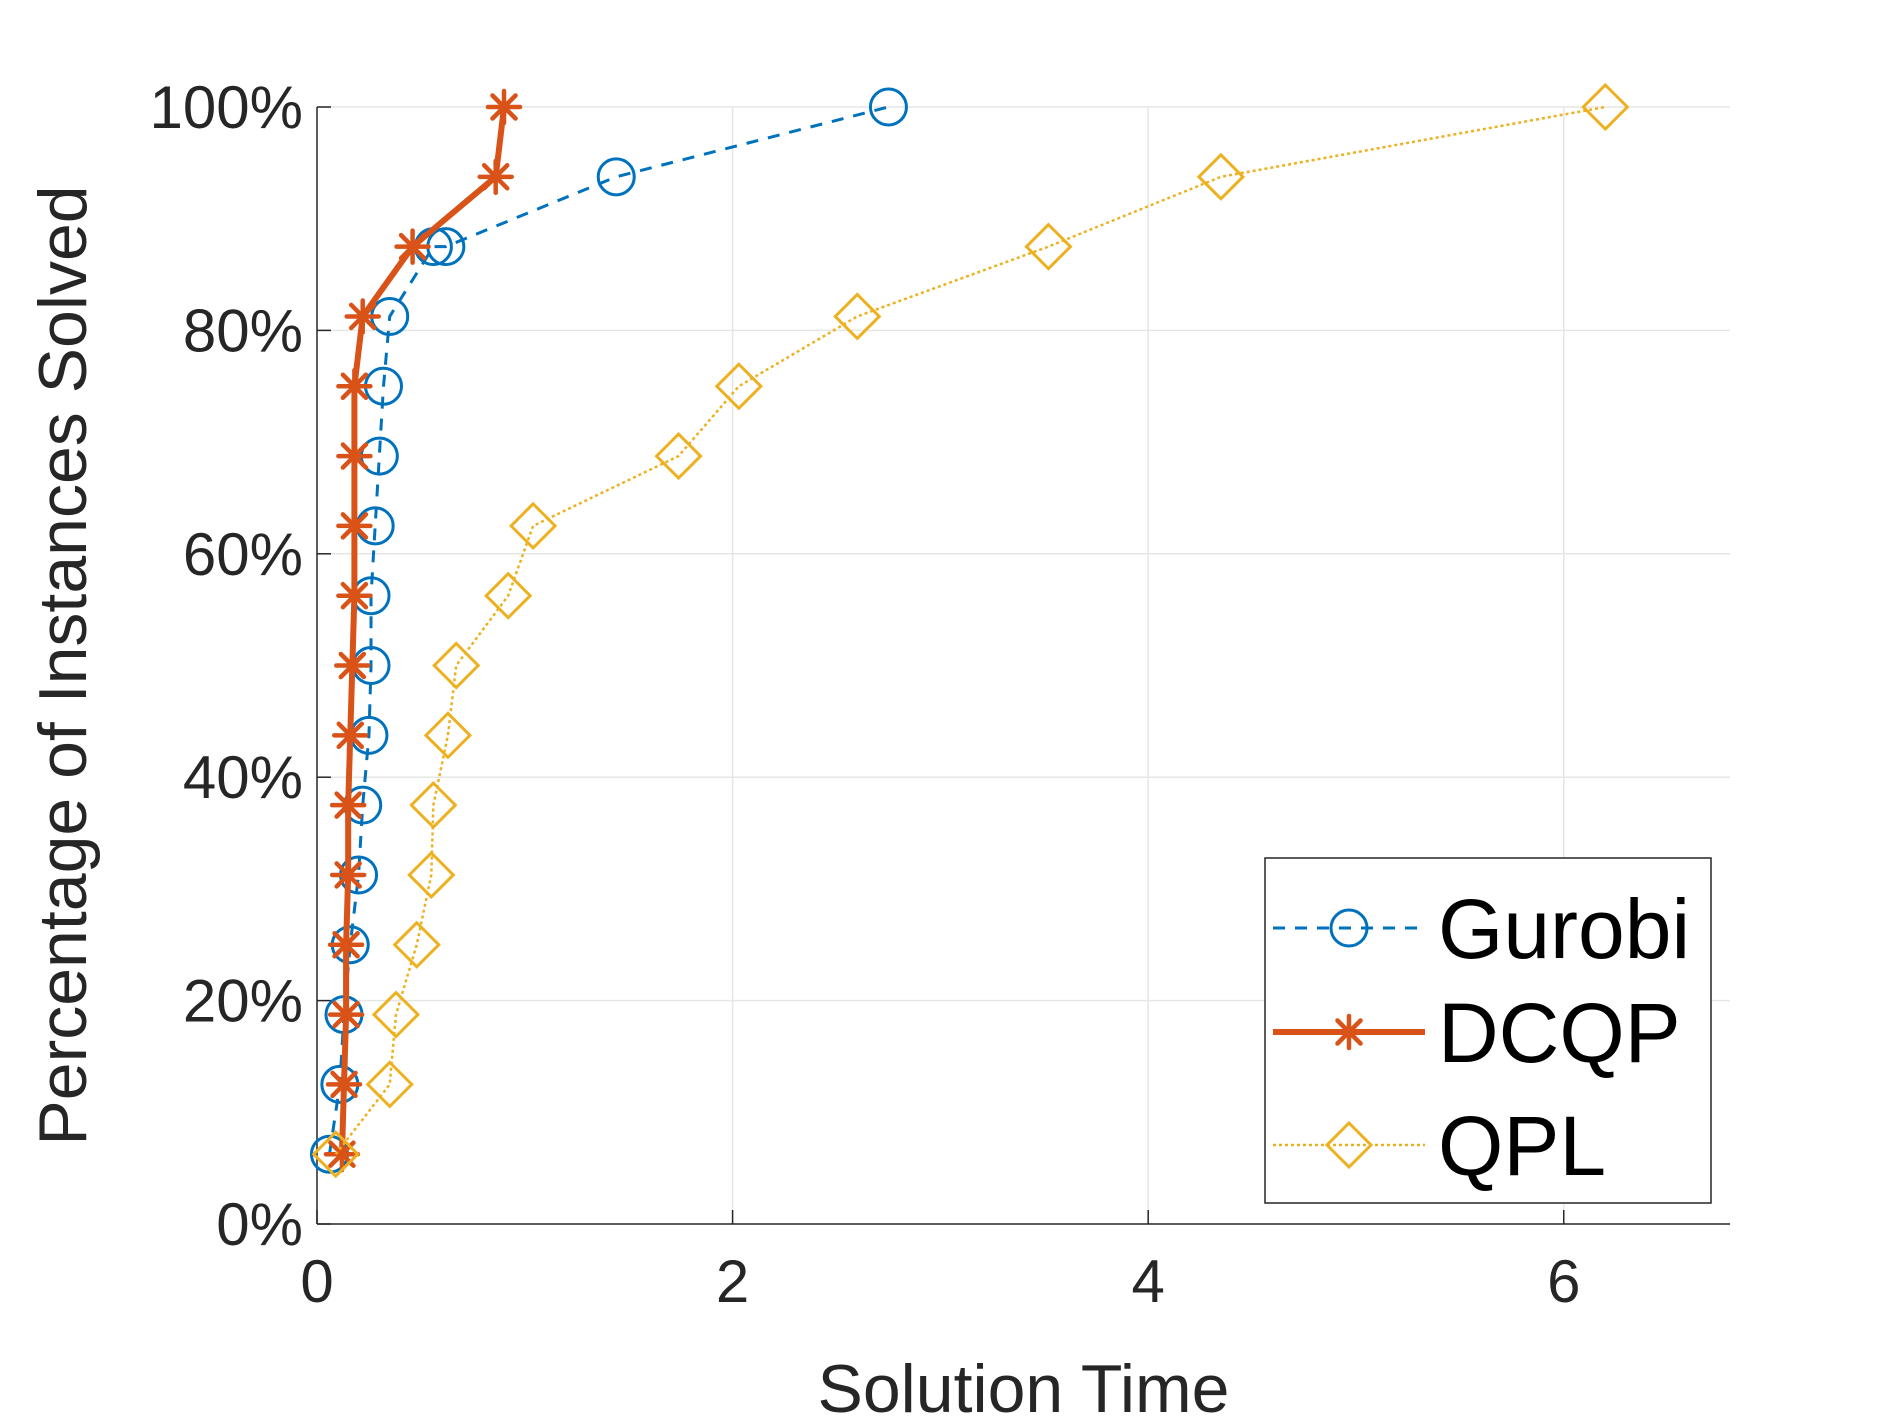  Describe the element at coordinates (243, 1001) in the screenshot. I see `y-tick-label: 20%` at that location.